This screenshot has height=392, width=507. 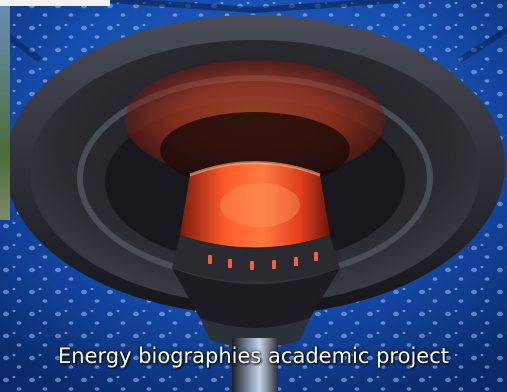 I want to click on top-strip, so click(x=55, y=3).